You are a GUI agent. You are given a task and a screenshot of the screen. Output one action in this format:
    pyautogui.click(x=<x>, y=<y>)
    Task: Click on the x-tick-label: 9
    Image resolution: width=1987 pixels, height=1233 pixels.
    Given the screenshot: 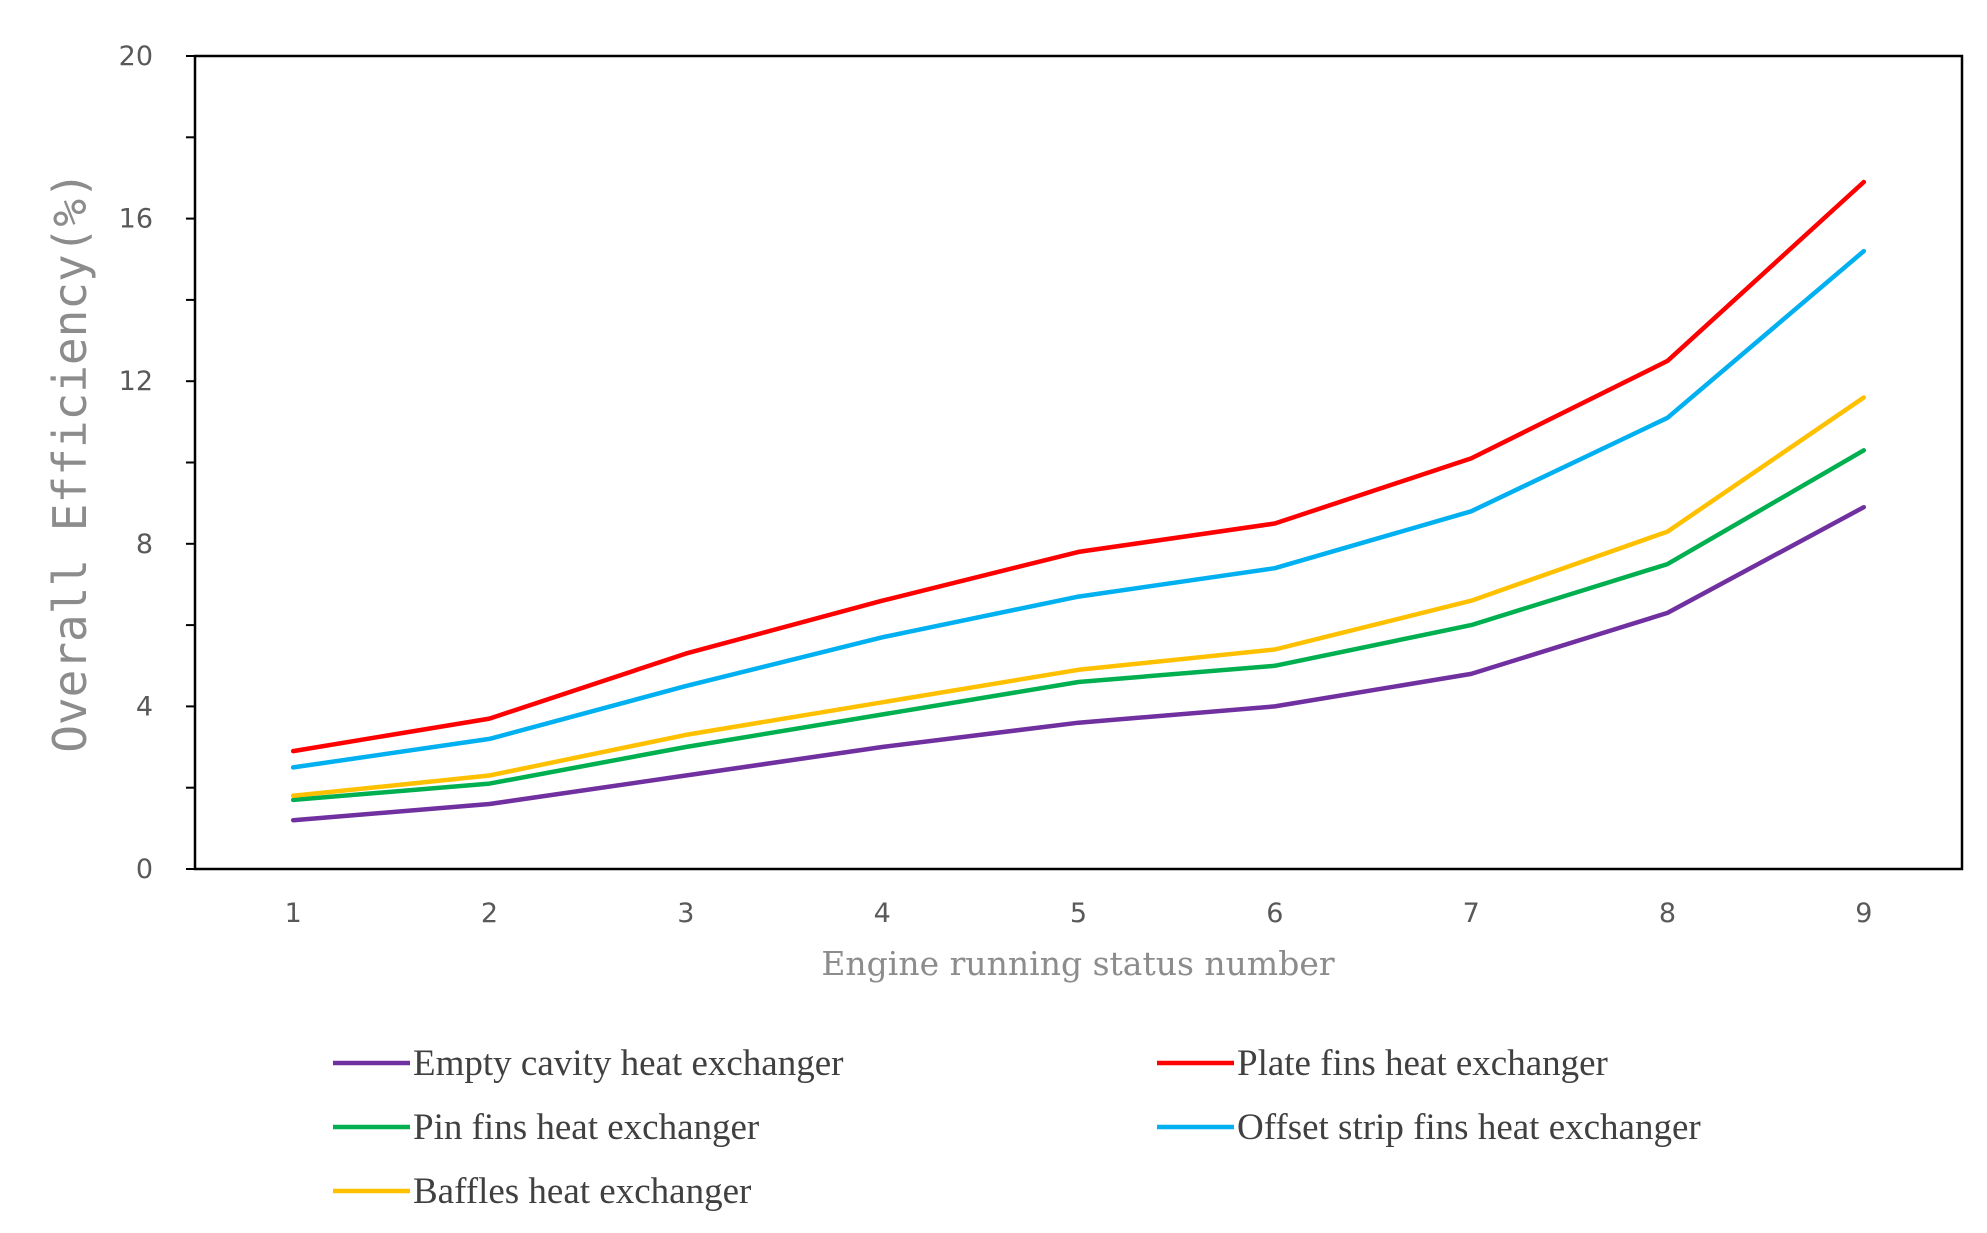 What is the action you would take?
    pyautogui.click(x=1863, y=913)
    